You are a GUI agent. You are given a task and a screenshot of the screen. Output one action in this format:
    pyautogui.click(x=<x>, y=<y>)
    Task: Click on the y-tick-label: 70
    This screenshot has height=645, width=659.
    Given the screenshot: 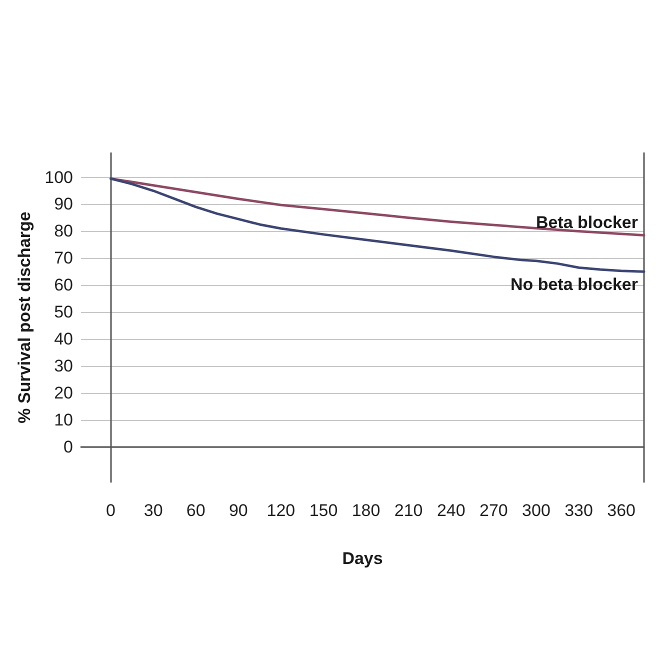 What is the action you would take?
    pyautogui.click(x=63, y=258)
    